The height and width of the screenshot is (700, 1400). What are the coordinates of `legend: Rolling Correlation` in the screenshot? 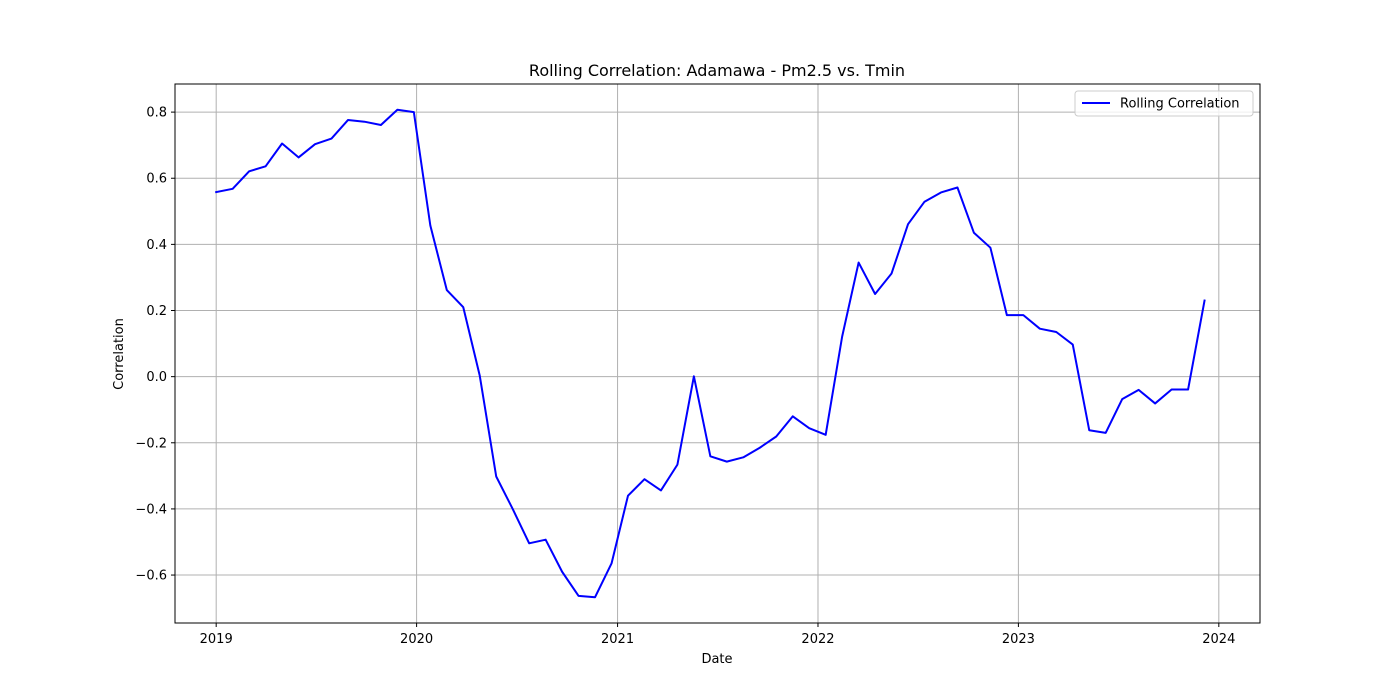 It's located at (1164, 103).